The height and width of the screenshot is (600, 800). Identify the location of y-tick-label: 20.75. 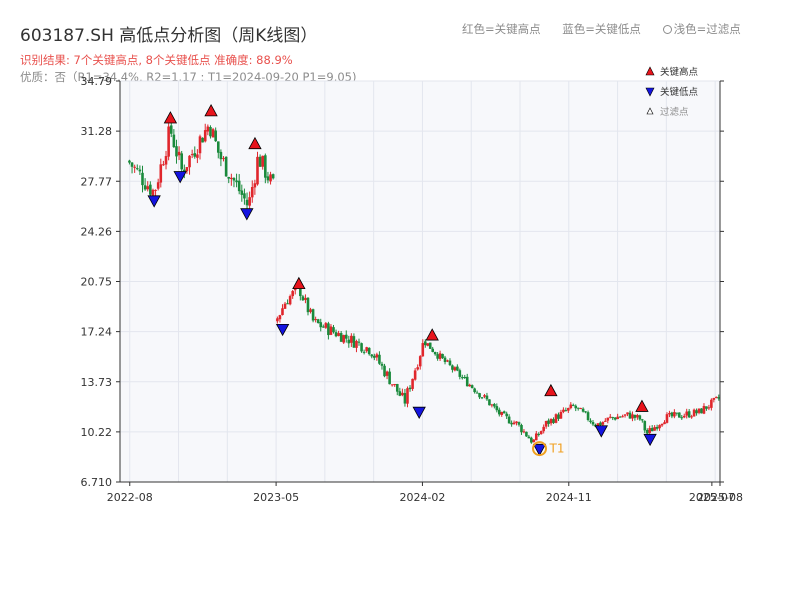
(97, 282).